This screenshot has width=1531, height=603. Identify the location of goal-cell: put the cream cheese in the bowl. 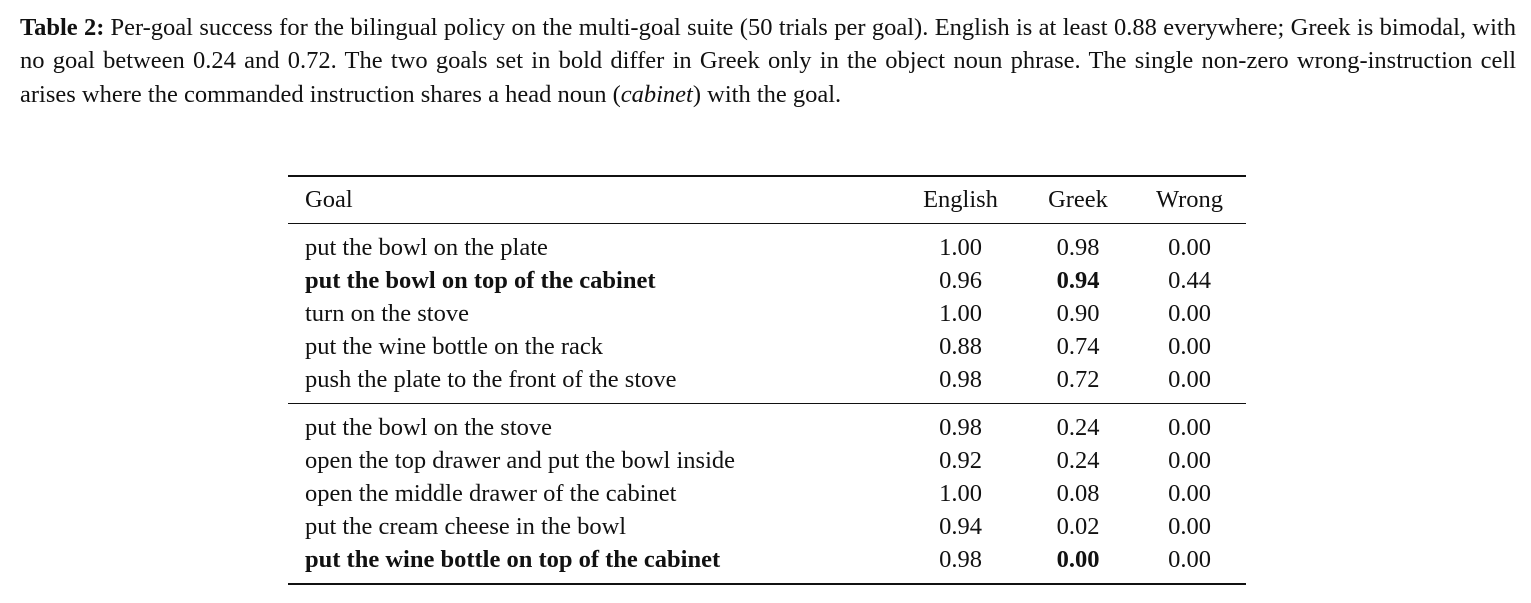
(466, 526).